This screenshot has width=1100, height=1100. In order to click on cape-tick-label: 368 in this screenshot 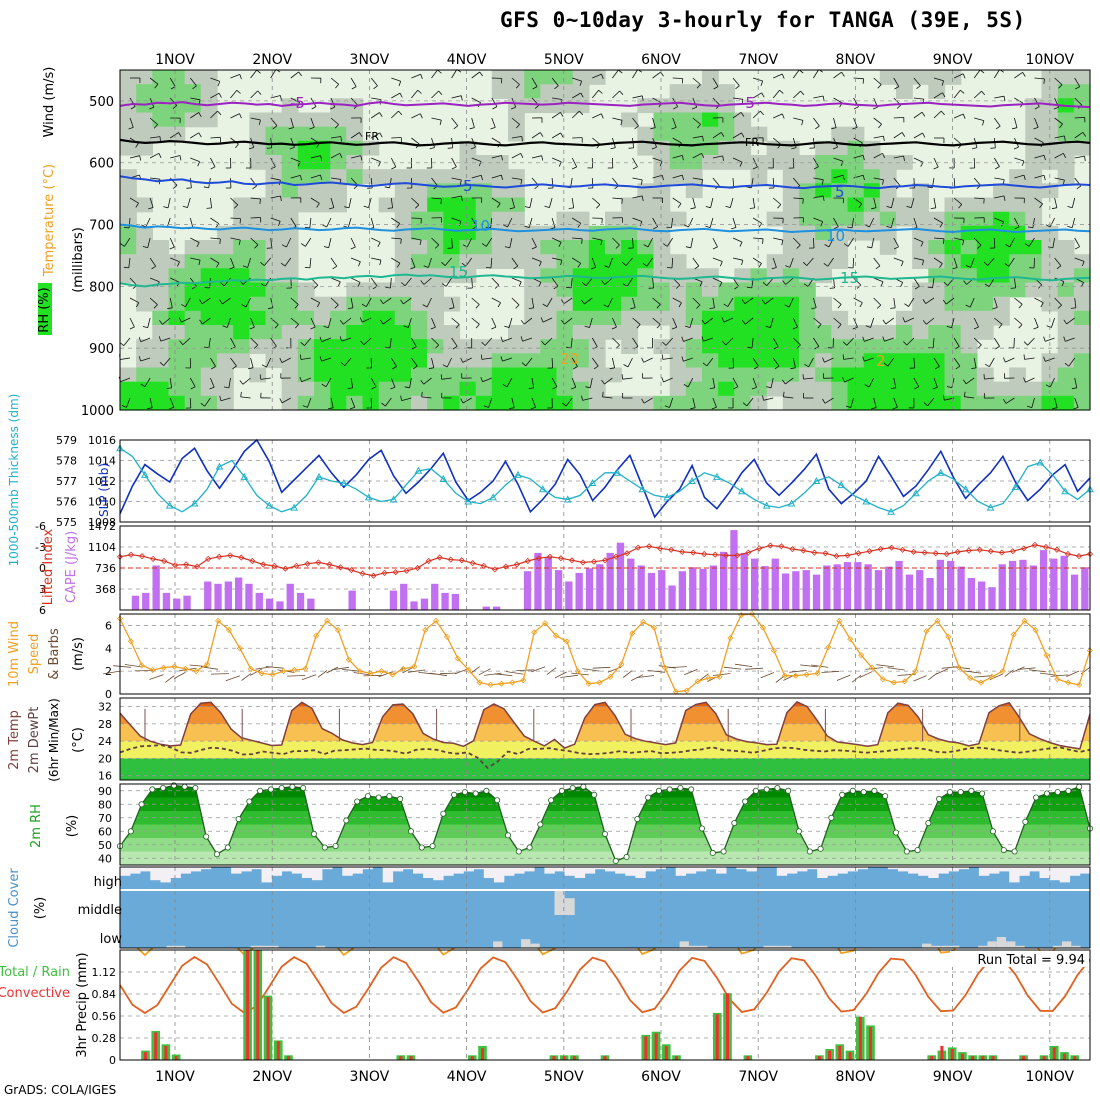, I will do `click(105, 589)`.